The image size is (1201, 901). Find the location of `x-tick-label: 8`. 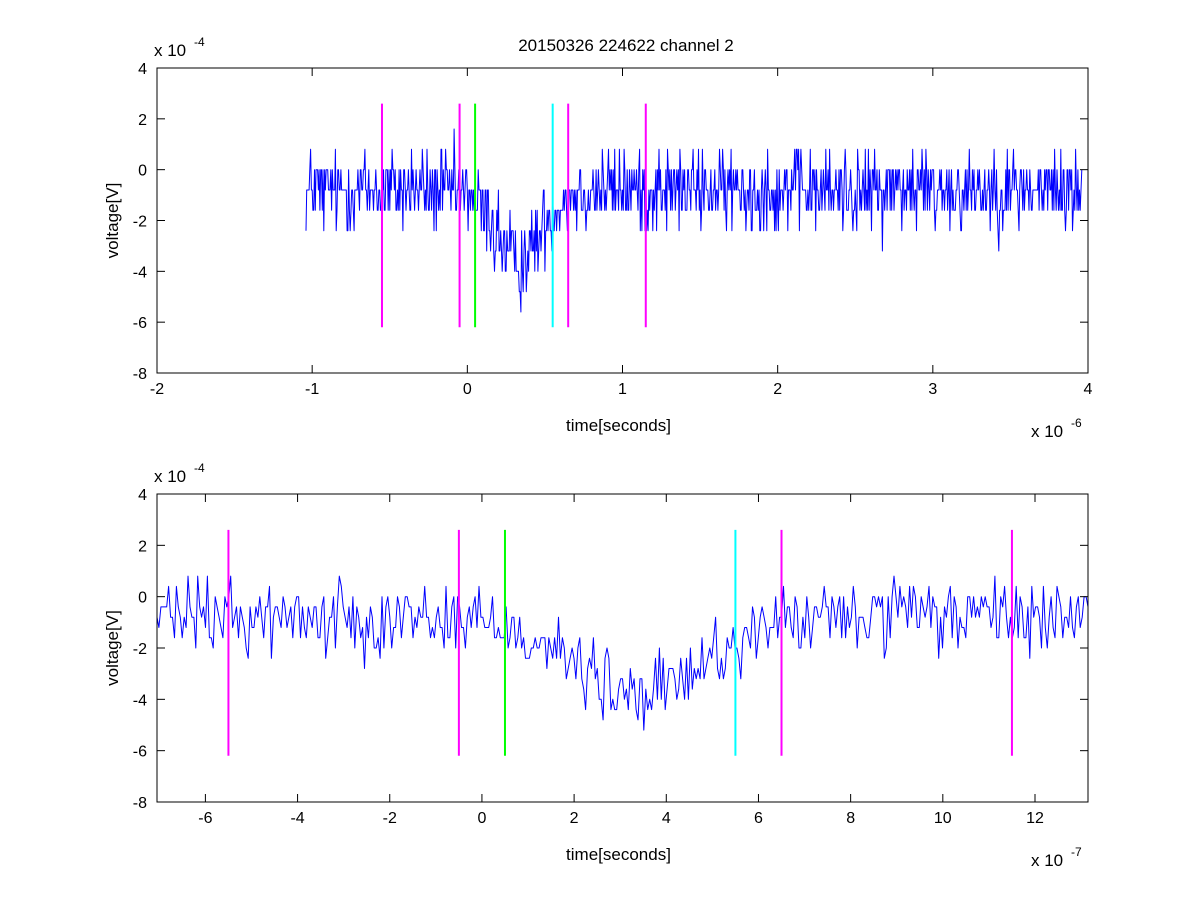

x-tick-label: 8 is located at coordinates (850, 818).